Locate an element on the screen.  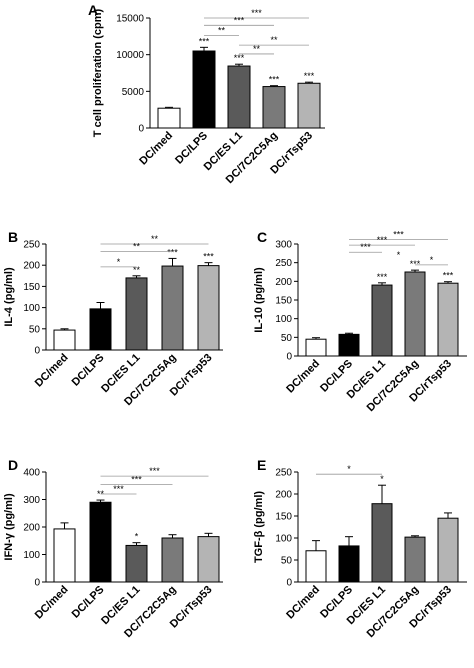
panel-letter: A is located at coordinates (93, 10).